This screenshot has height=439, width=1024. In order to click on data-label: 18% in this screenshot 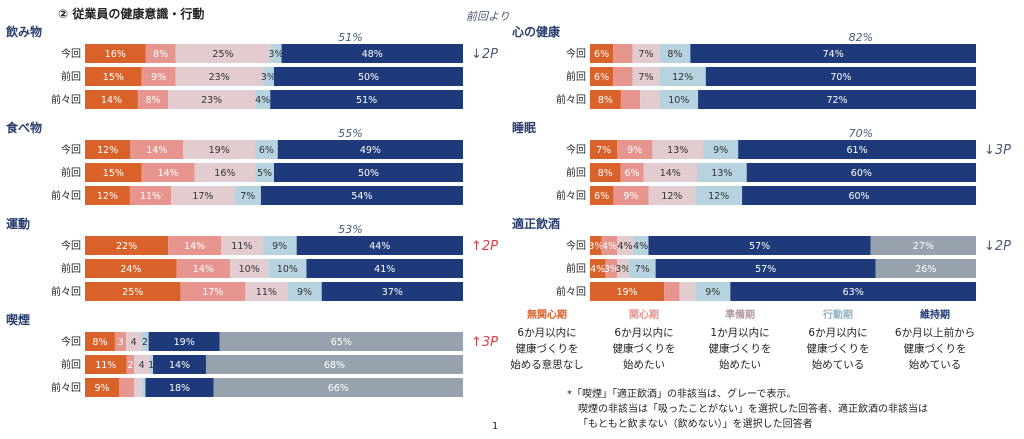, I will do `click(179, 388)`.